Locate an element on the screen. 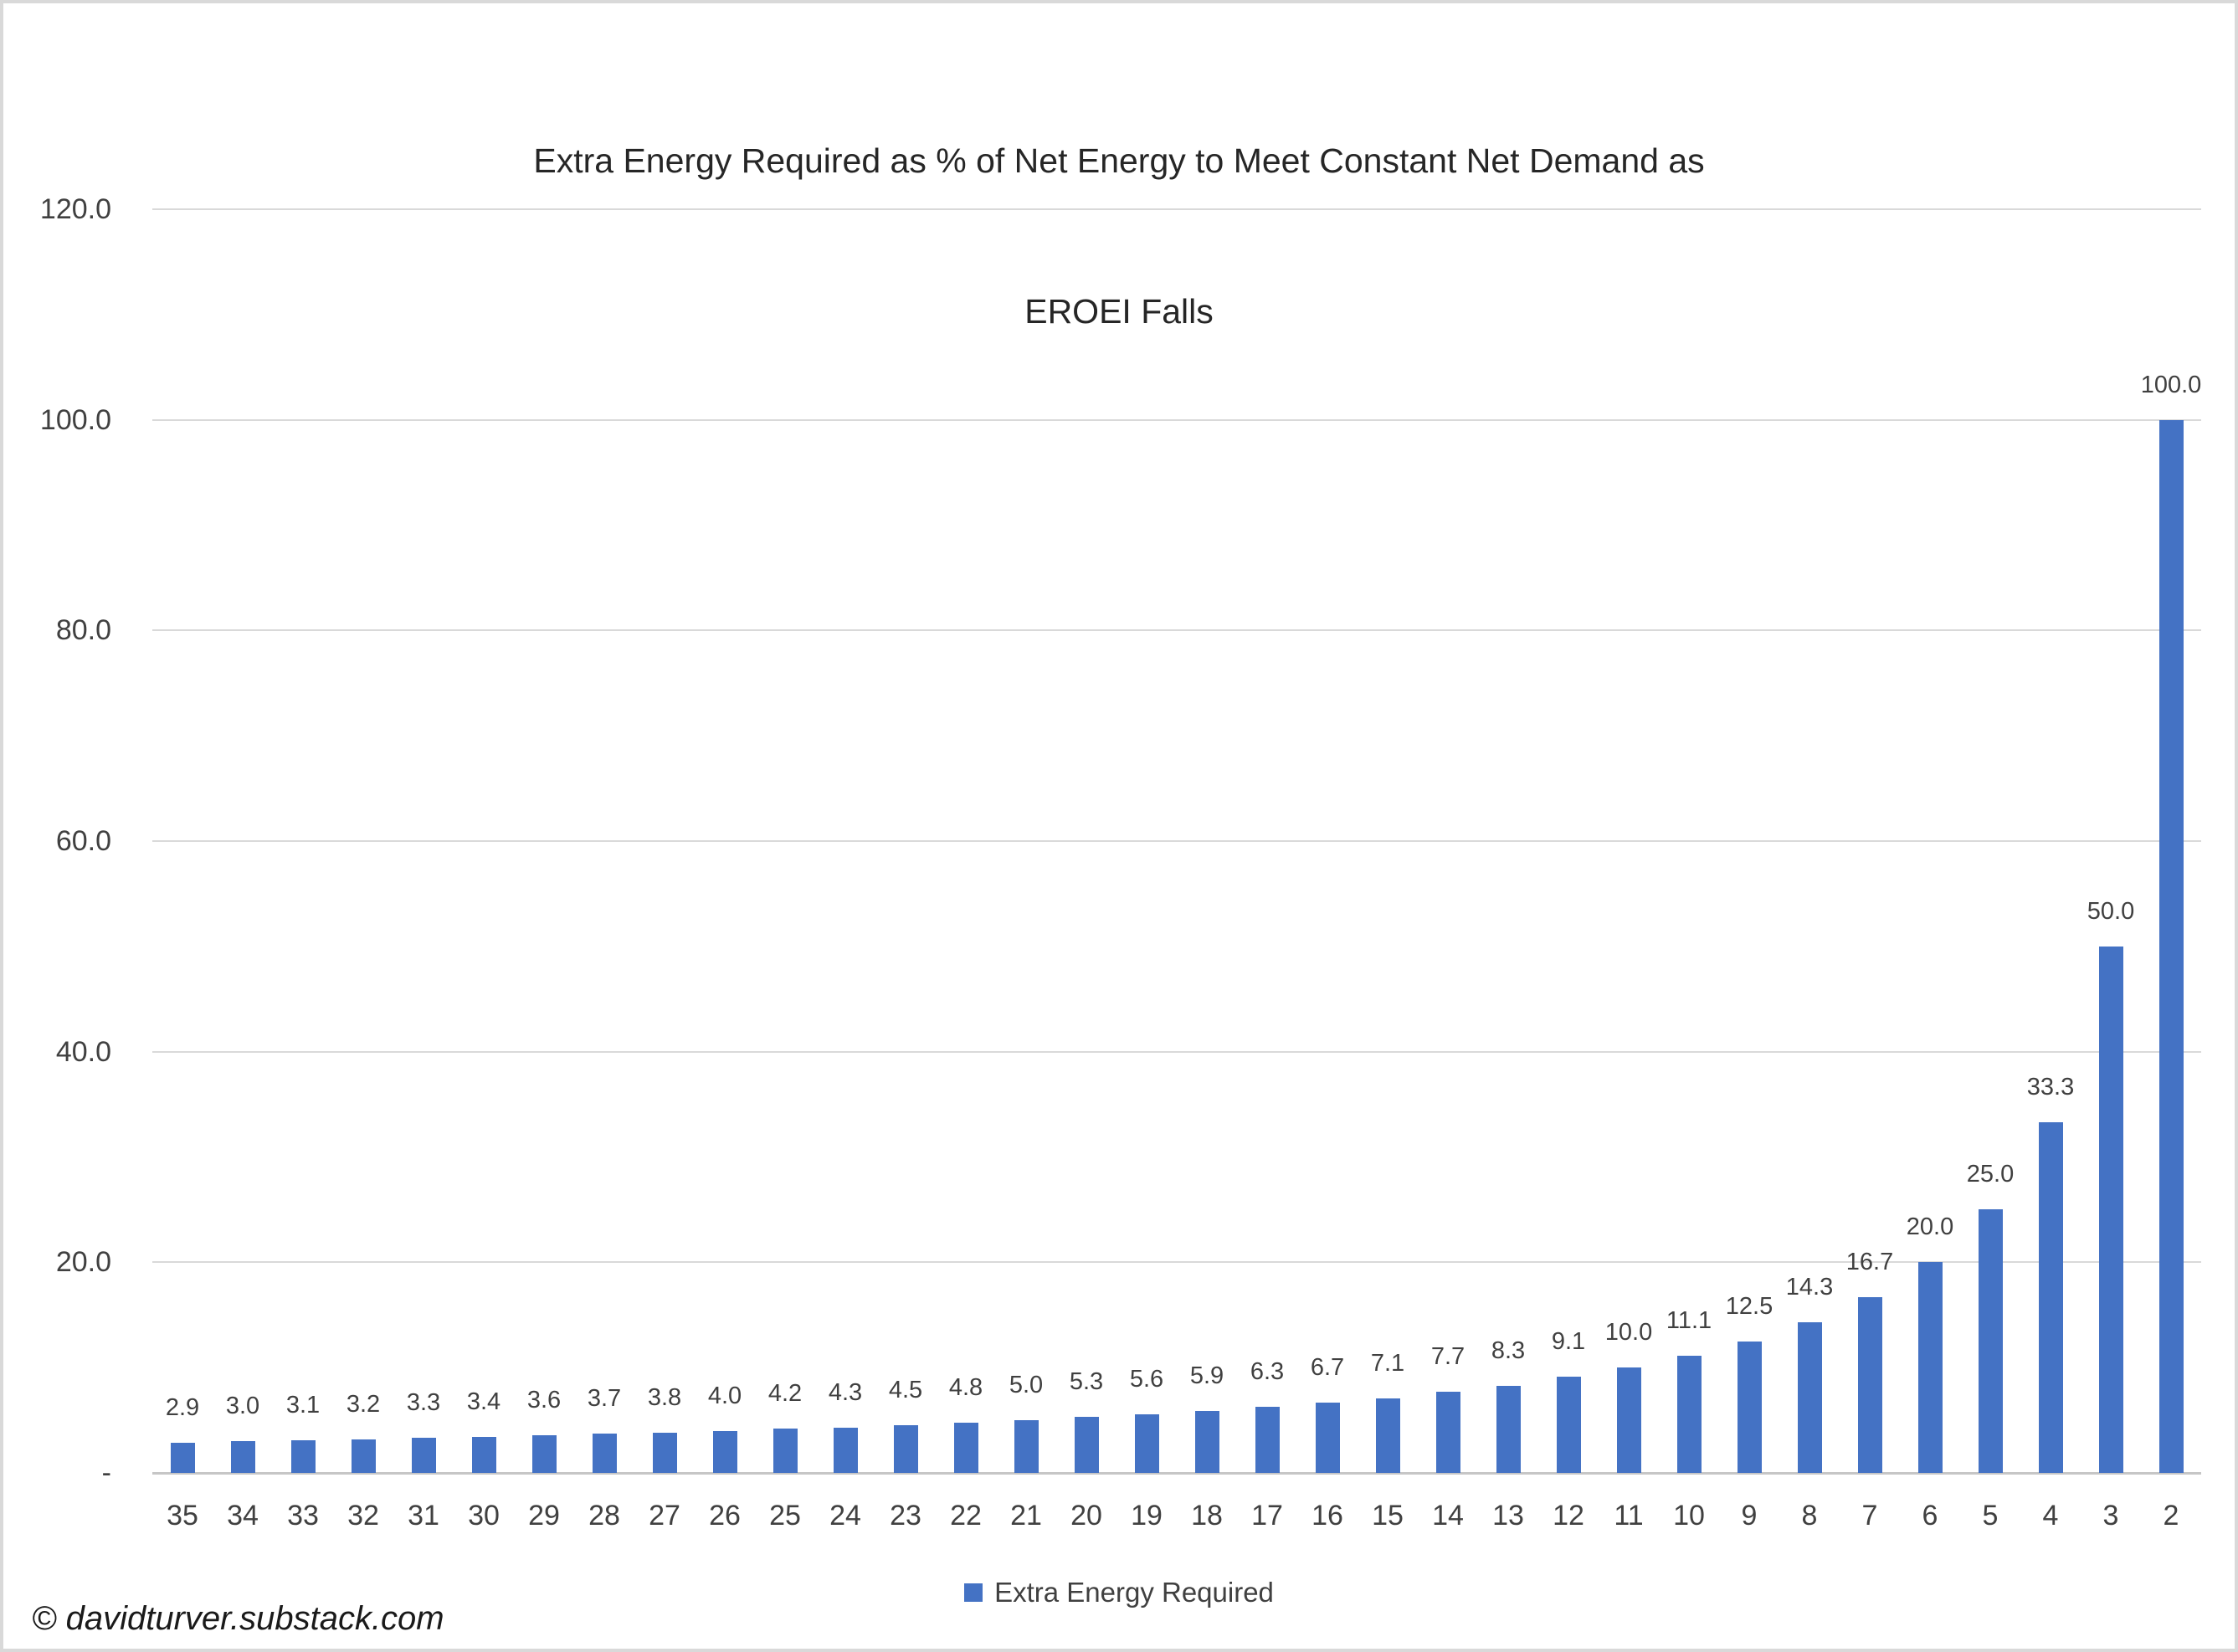  bar-value-label: 5.3 is located at coordinates (1086, 1382).